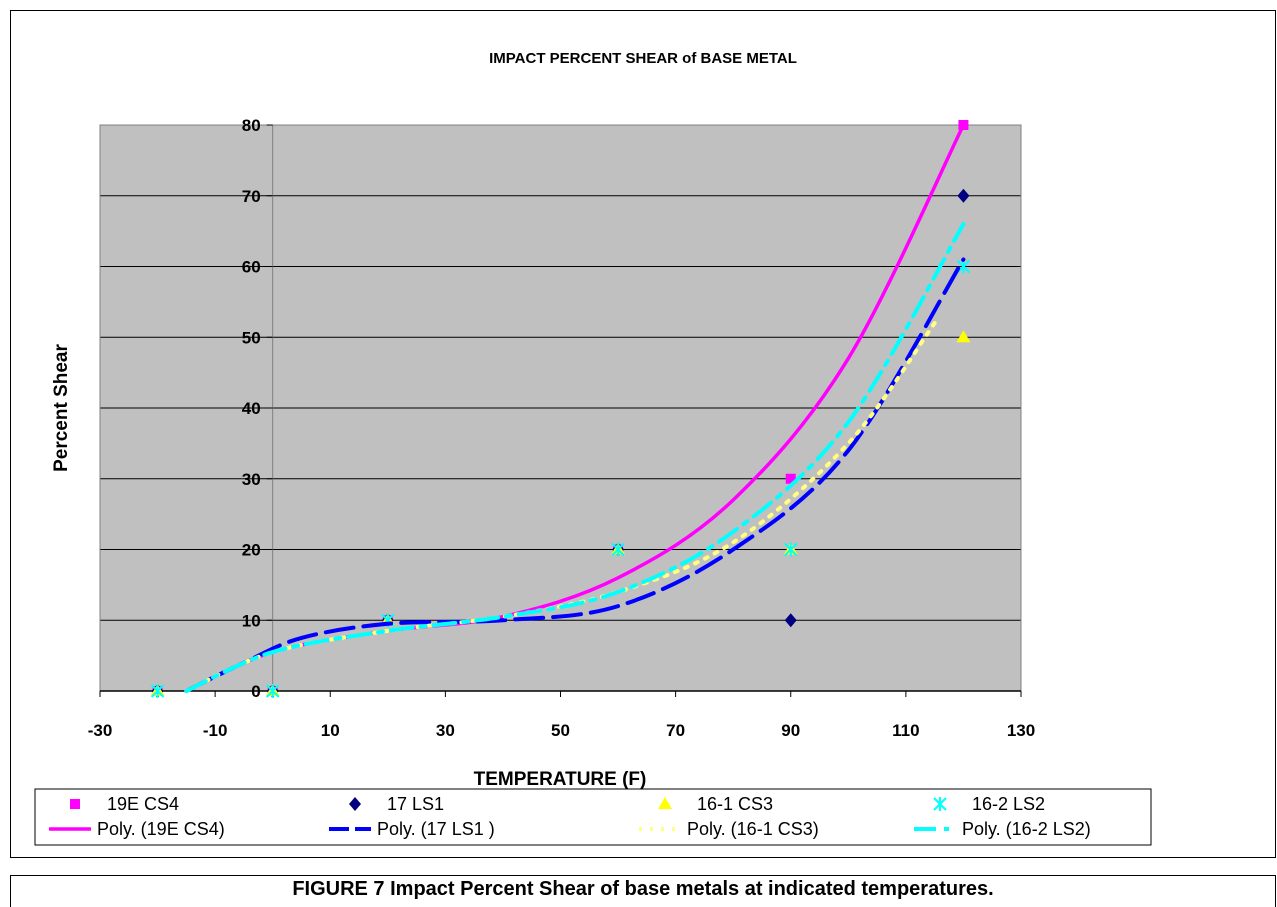  Describe the element at coordinates (251, 479) in the screenshot. I see `y-tick-label: 30` at that location.